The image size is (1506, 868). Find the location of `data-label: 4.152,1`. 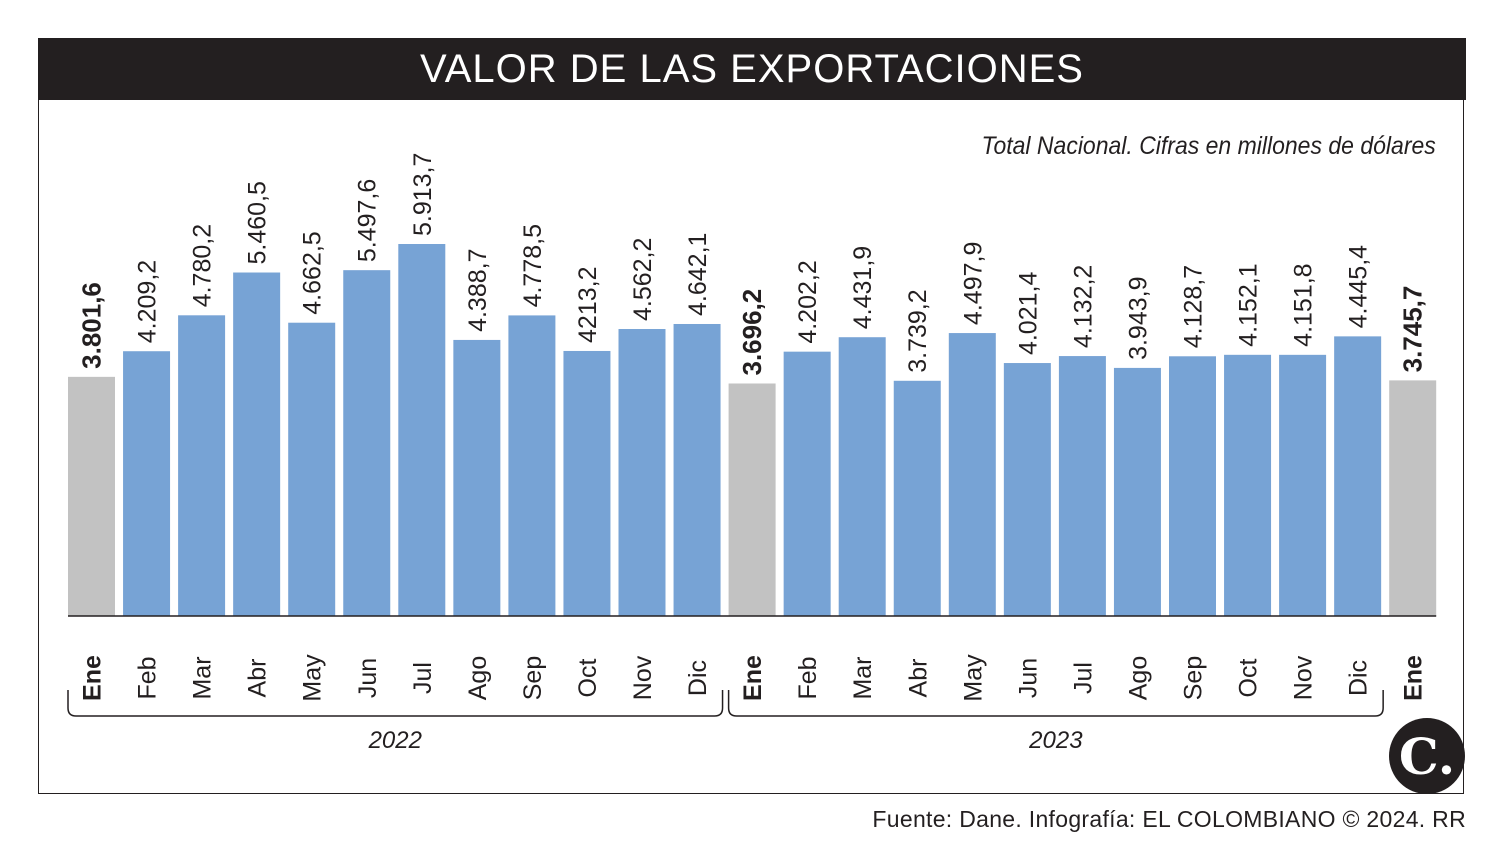

data-label: 4.152,1 is located at coordinates (1249, 304).